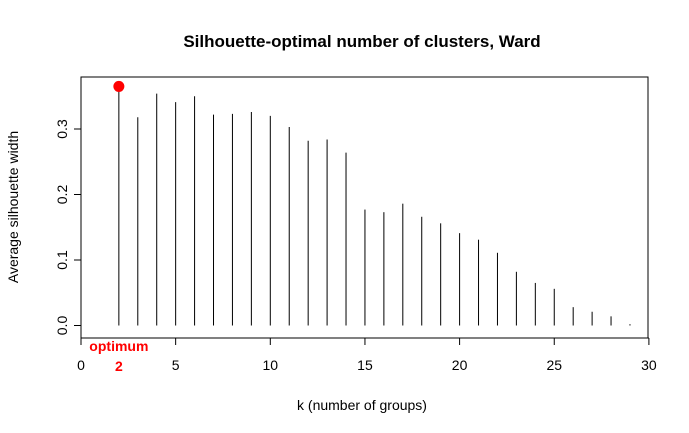 The image size is (689, 433). I want to click on y-axis-label: Average silhouette width, so click(13, 207).